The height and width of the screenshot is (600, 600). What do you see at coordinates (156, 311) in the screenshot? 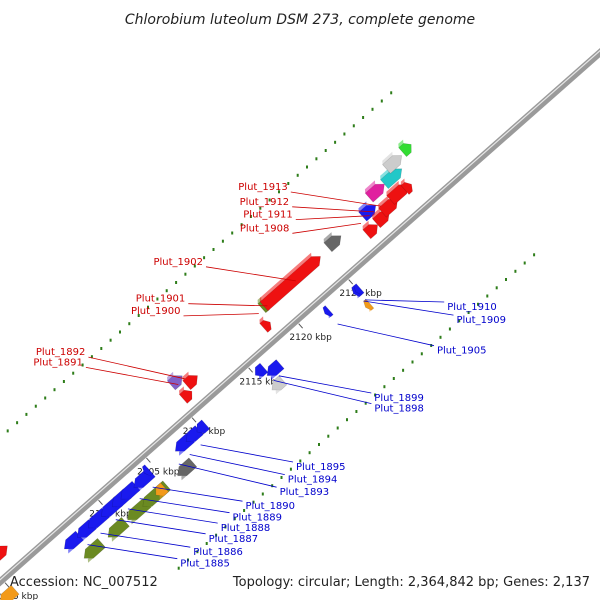
I see `gene-label: Plut_1900` at bounding box center [156, 311].